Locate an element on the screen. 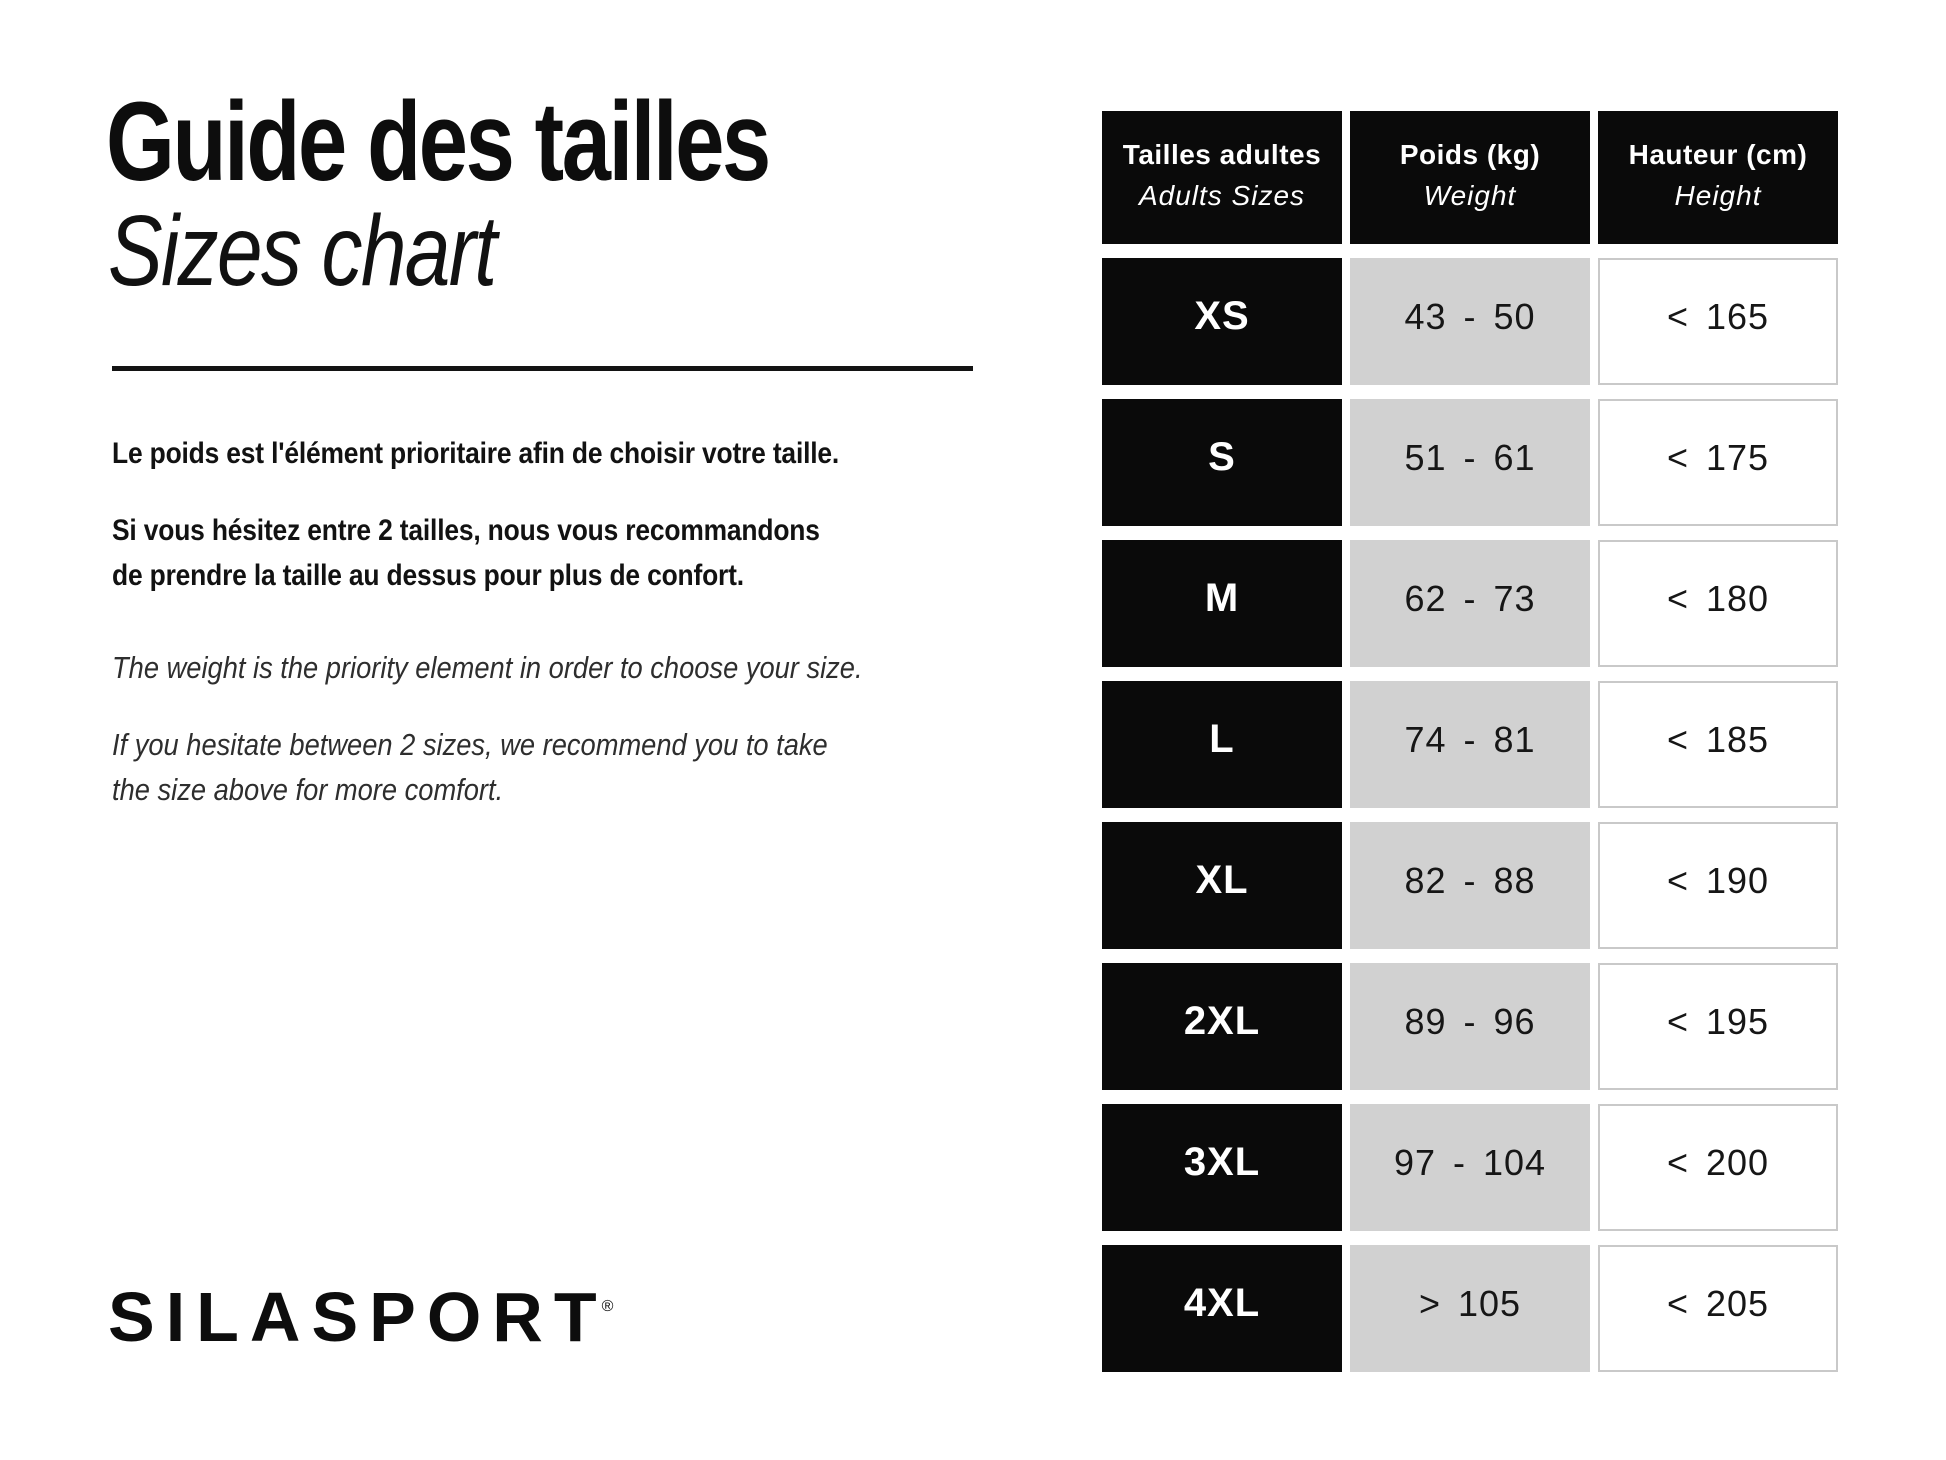 Image resolution: width=1946 pixels, height=1460 pixels. size-cell-xl: XL is located at coordinates (1222, 885).